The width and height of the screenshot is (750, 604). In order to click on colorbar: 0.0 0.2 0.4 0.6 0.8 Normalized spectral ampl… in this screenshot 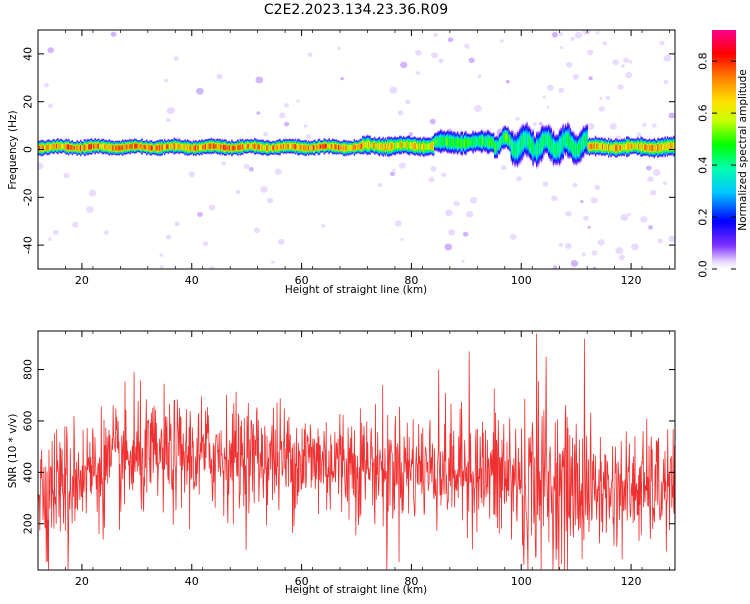, I will do `click(723, 154)`.